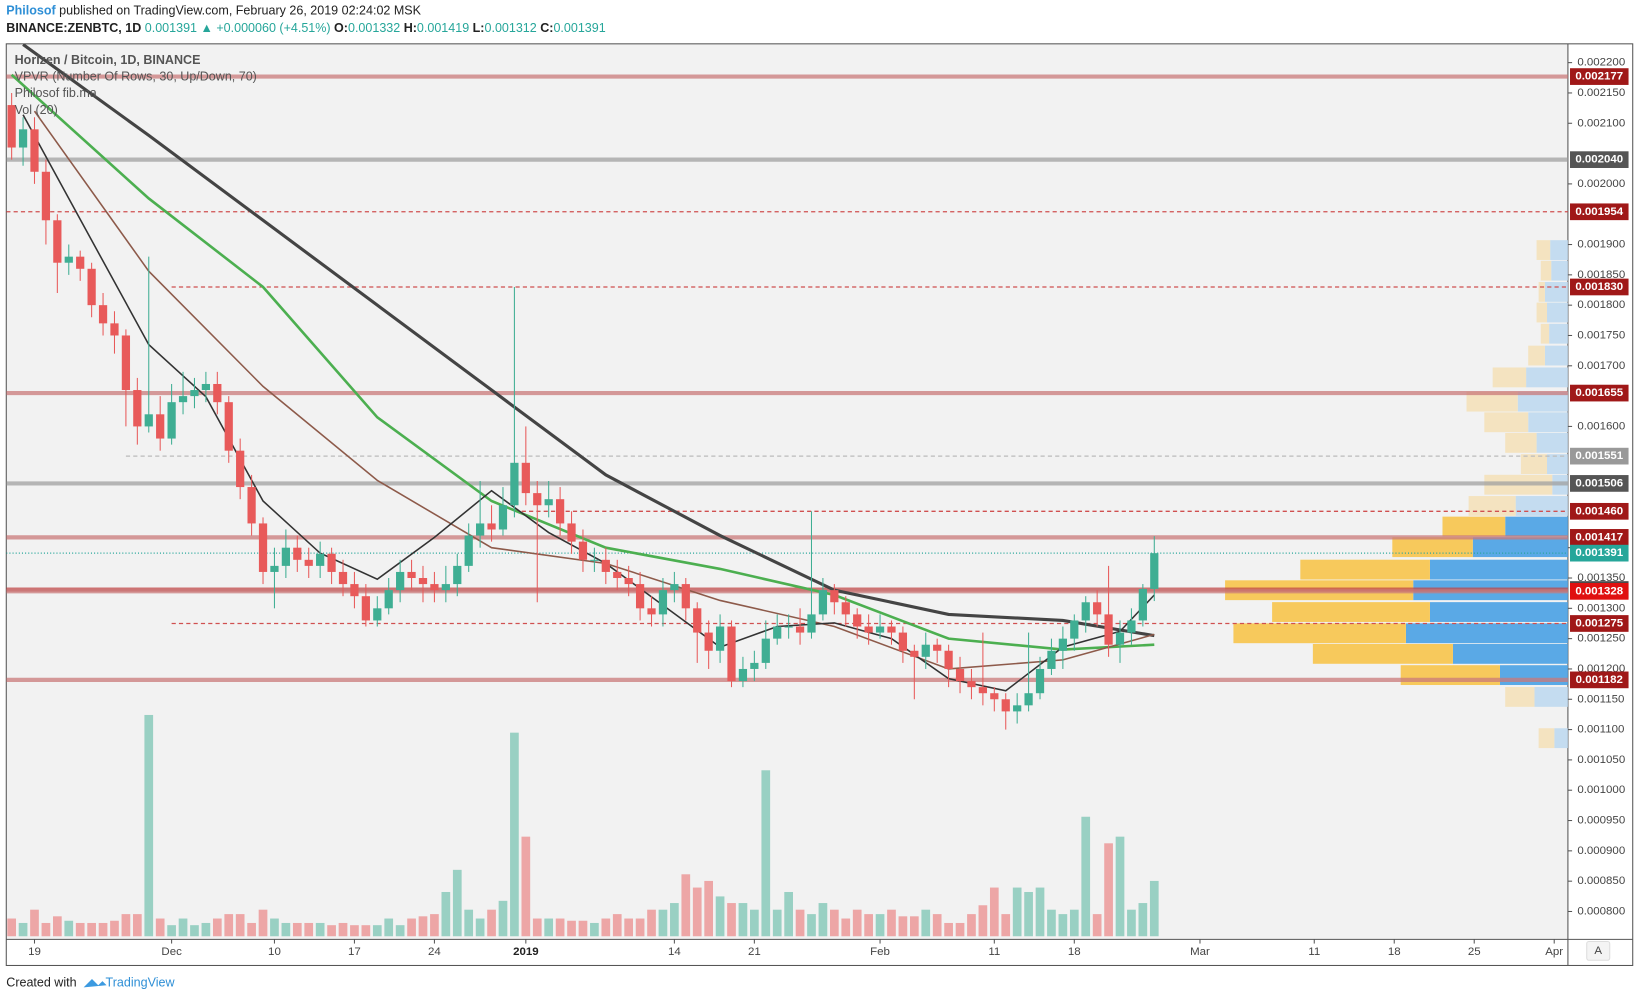 This screenshot has width=1639, height=1002. What do you see at coordinates (579, 29) in the screenshot?
I see `c-value: 0.001391` at bounding box center [579, 29].